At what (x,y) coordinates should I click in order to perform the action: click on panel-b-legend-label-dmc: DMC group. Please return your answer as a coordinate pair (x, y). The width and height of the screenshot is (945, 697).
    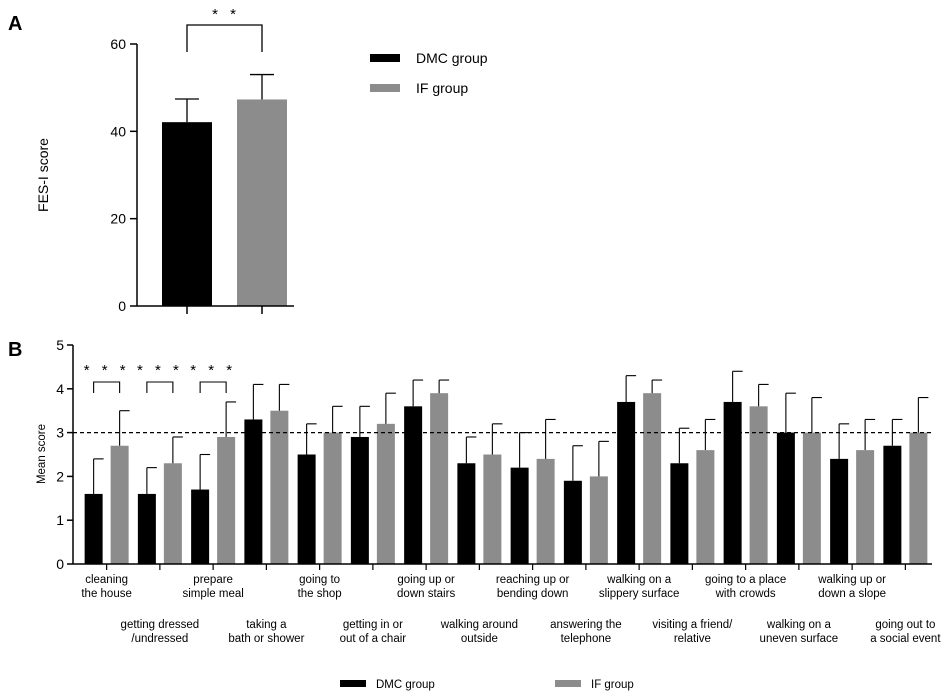
    Looking at the image, I should click on (405, 685).